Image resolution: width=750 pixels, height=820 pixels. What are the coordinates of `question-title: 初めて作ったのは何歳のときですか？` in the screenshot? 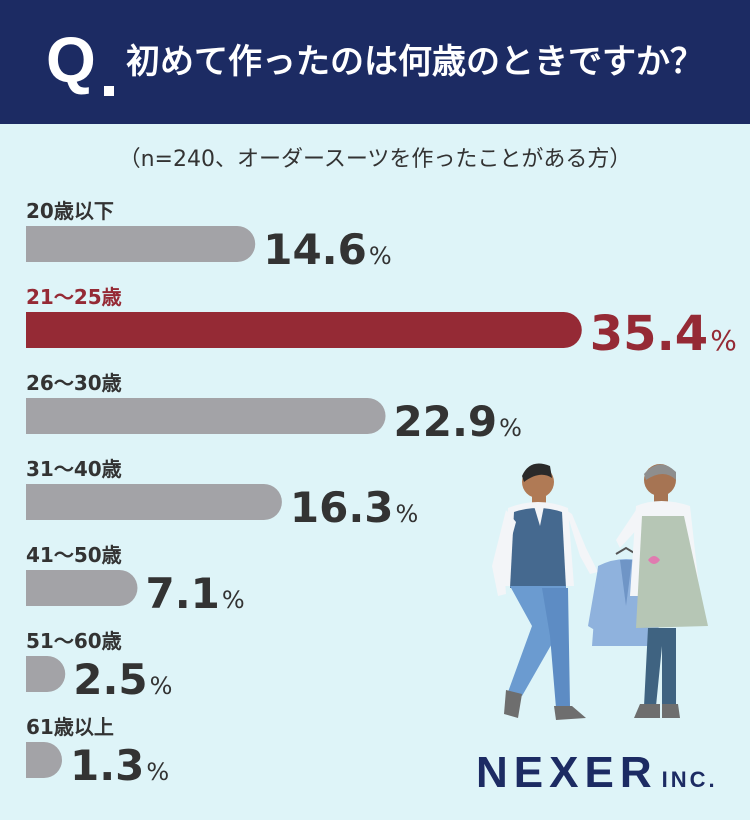 It's located at (415, 62).